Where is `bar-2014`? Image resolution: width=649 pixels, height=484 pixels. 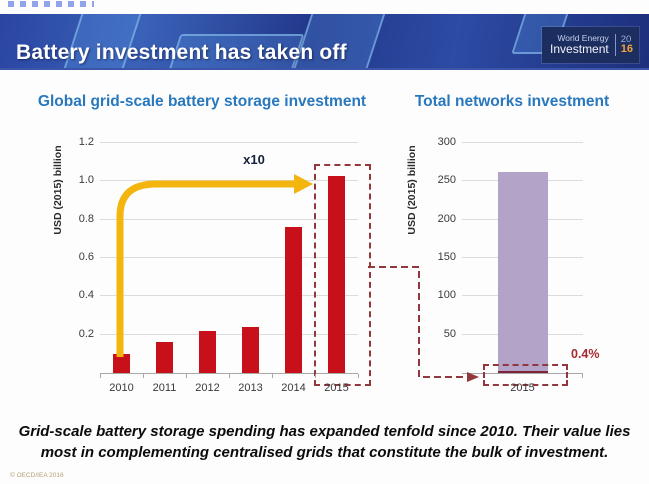 bar-2014 is located at coordinates (293, 300).